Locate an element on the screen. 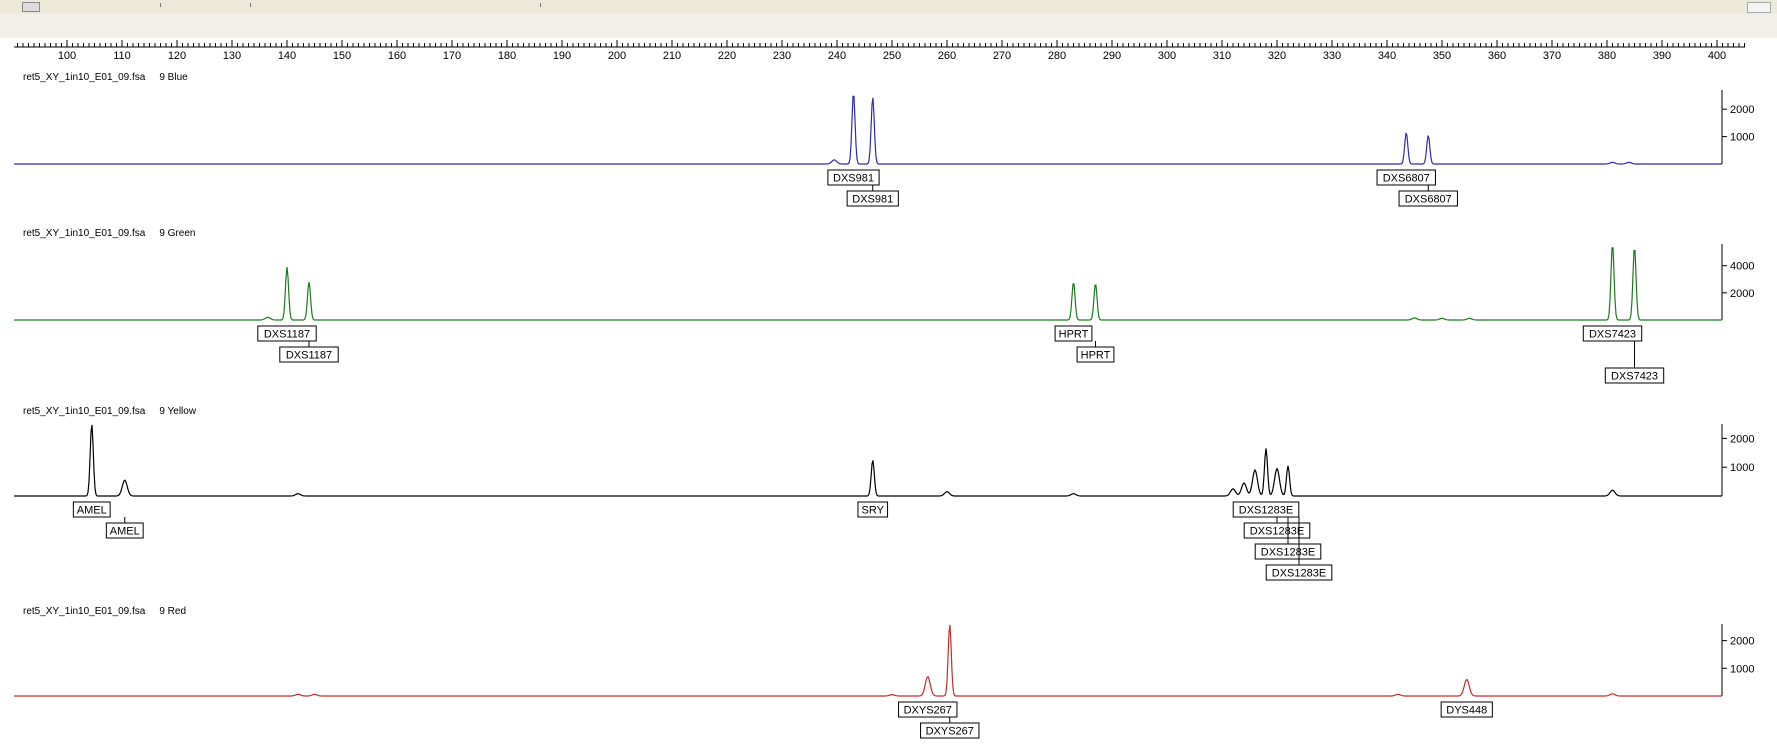 The height and width of the screenshot is (749, 1777). ruler-tick-label: 130 is located at coordinates (232, 56).